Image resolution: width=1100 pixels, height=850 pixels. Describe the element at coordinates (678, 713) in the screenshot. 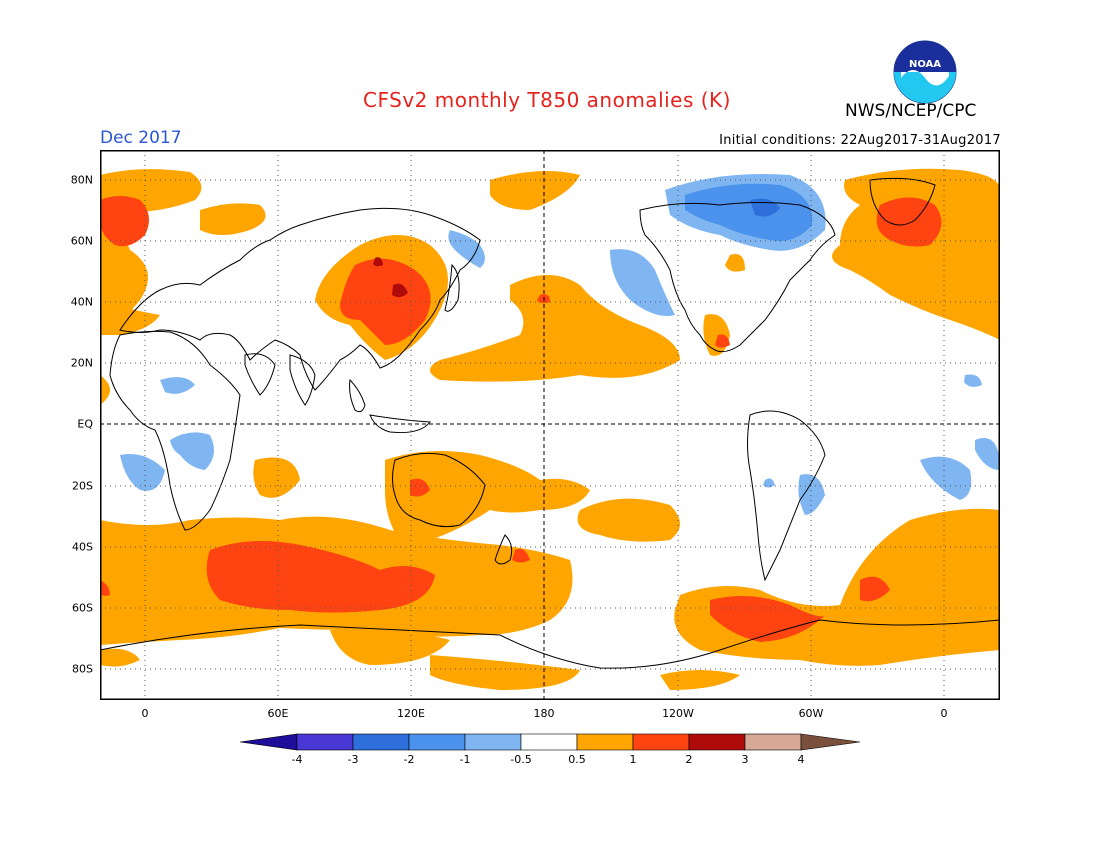

I see `lon-label-120w: 120W` at that location.